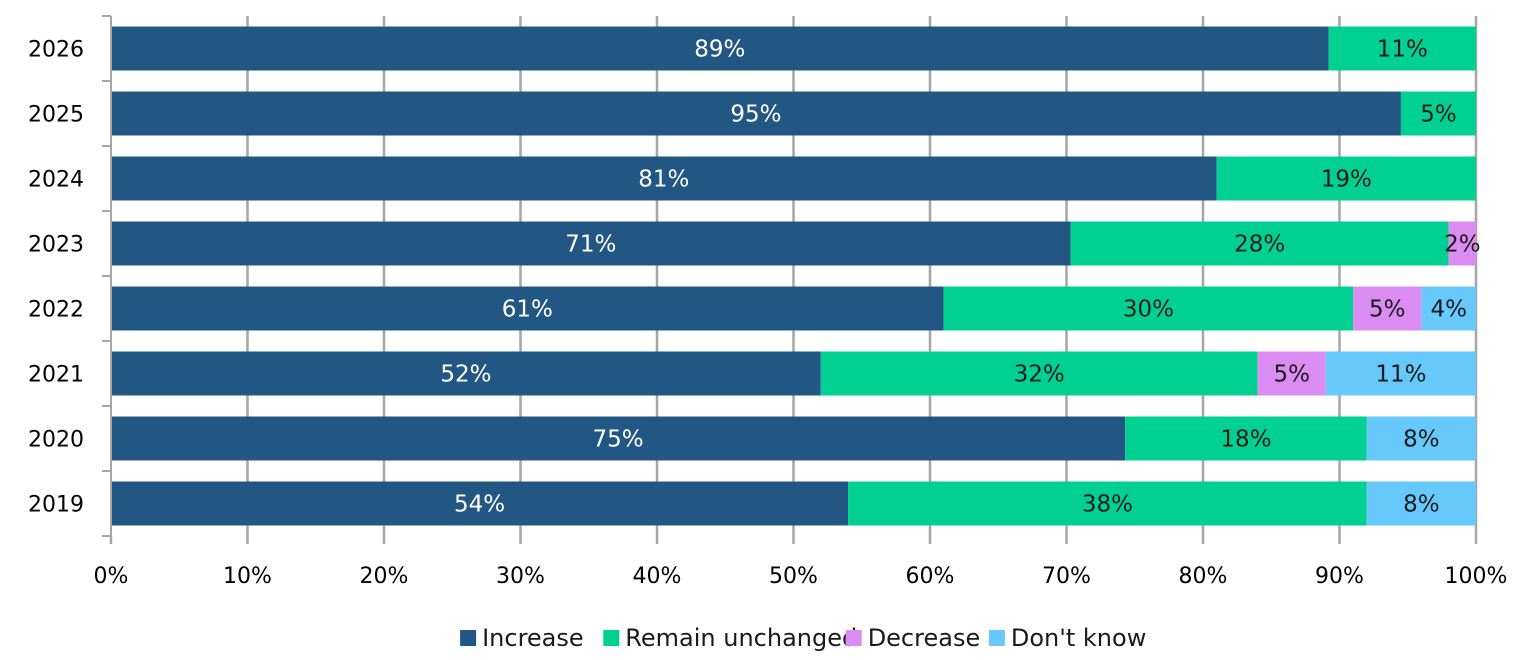  I want to click on data-label: 75%, so click(618, 440).